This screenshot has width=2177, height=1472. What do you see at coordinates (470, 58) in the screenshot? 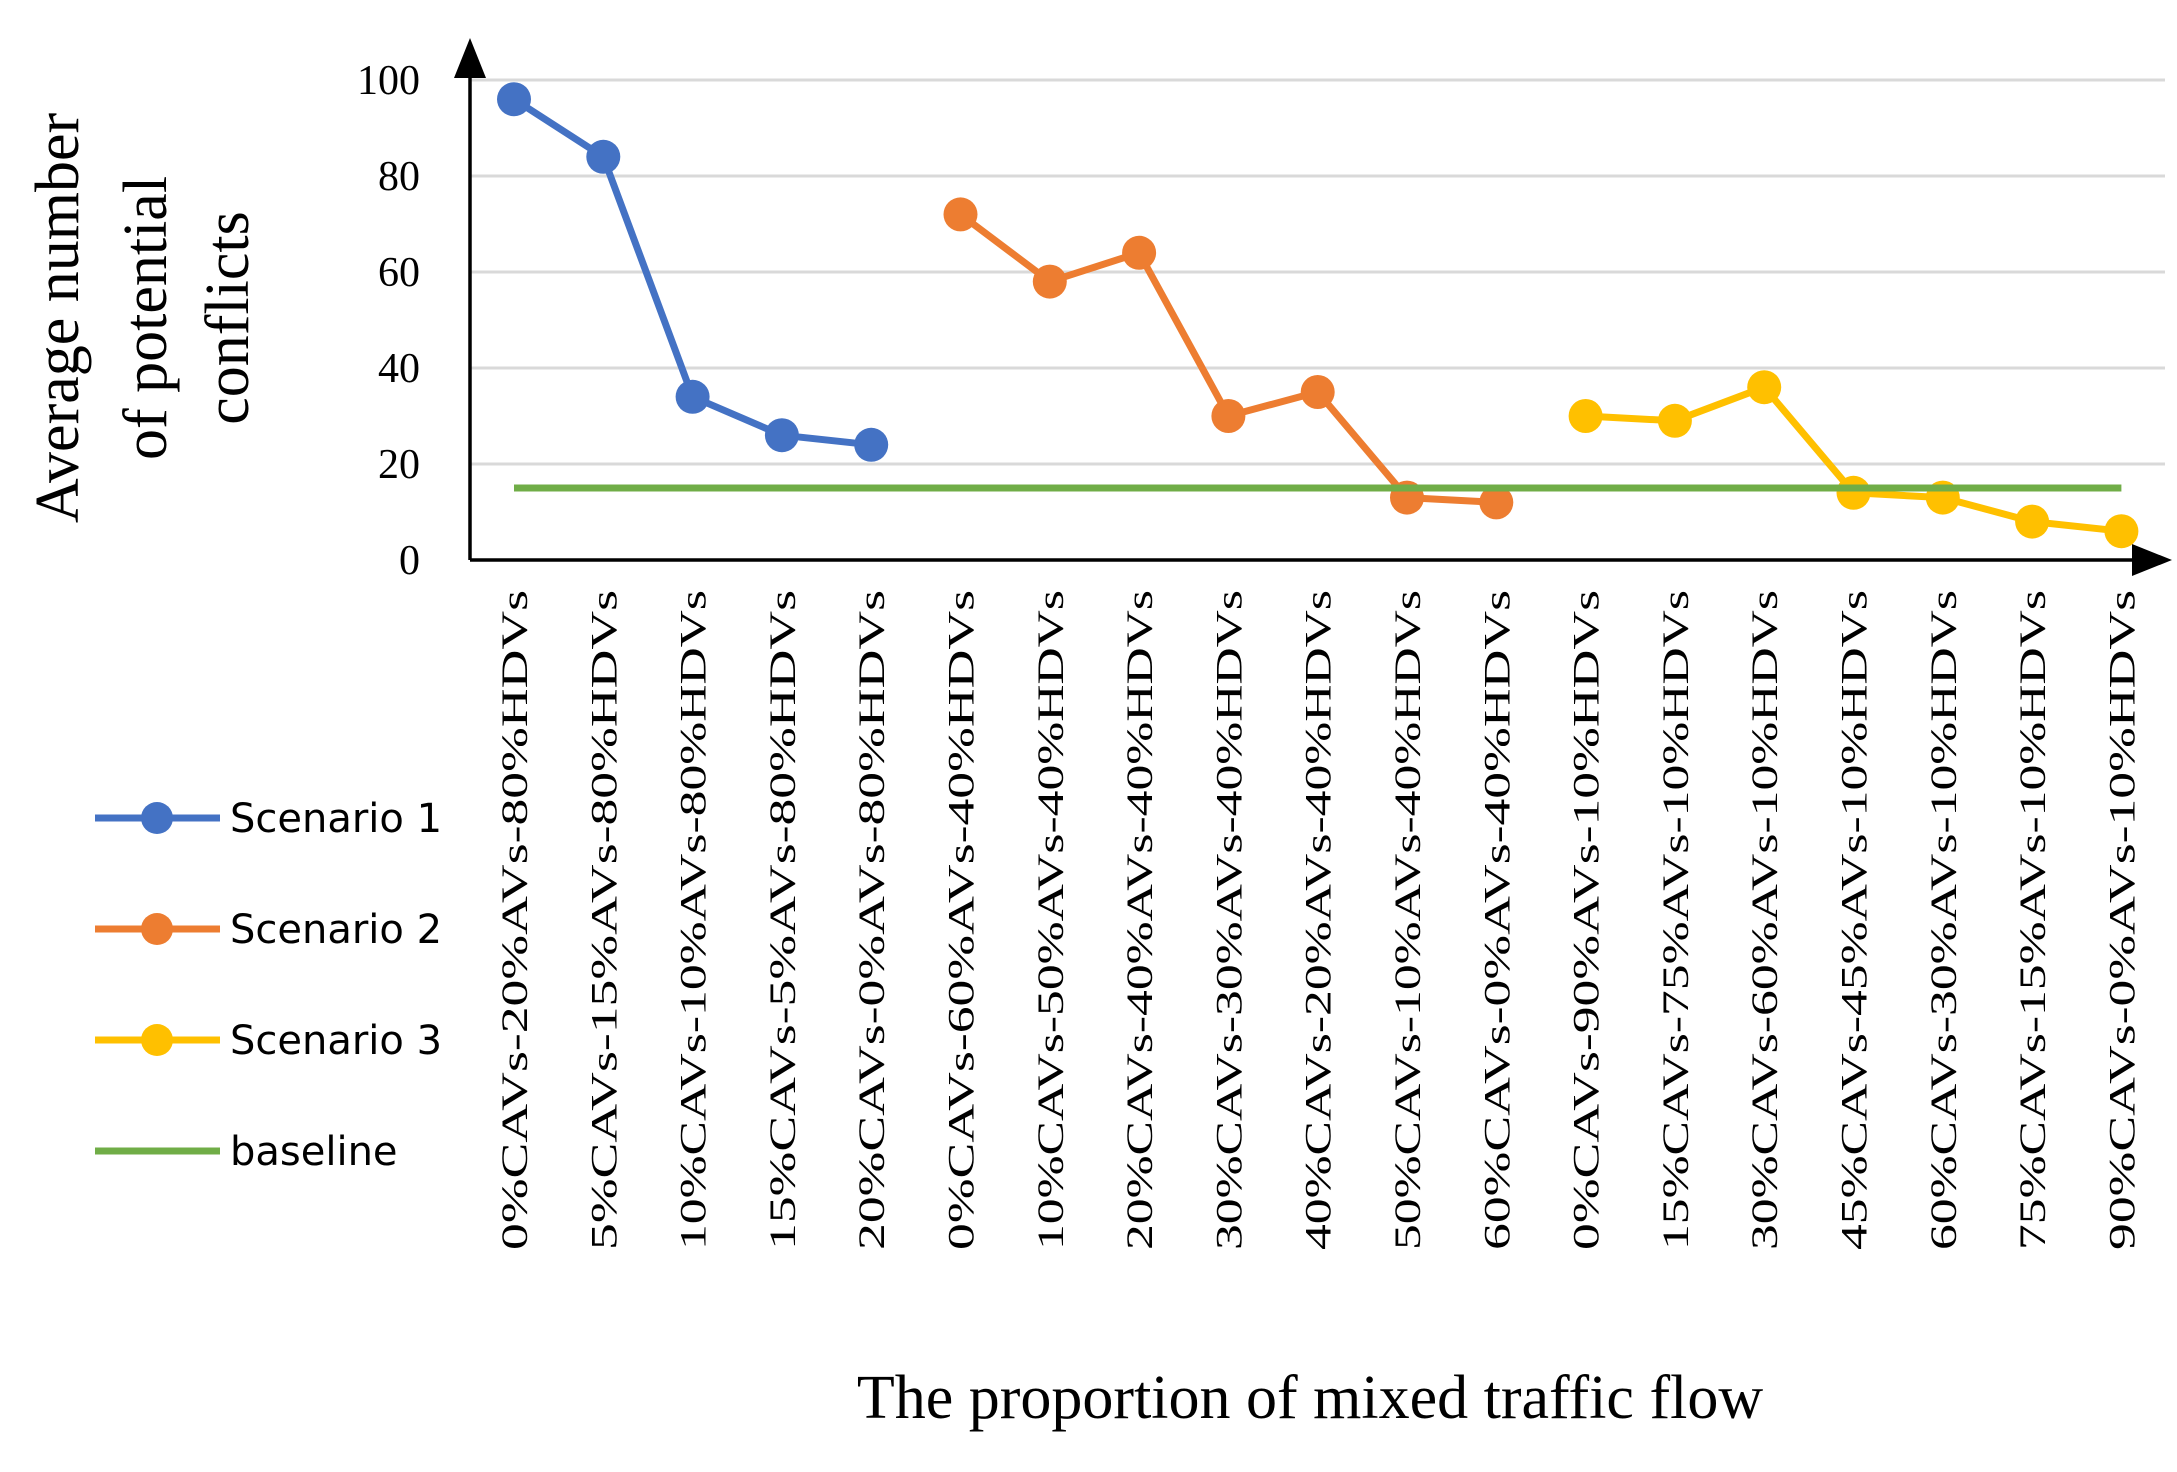
I see `y-axis-arrow-icon` at bounding box center [470, 58].